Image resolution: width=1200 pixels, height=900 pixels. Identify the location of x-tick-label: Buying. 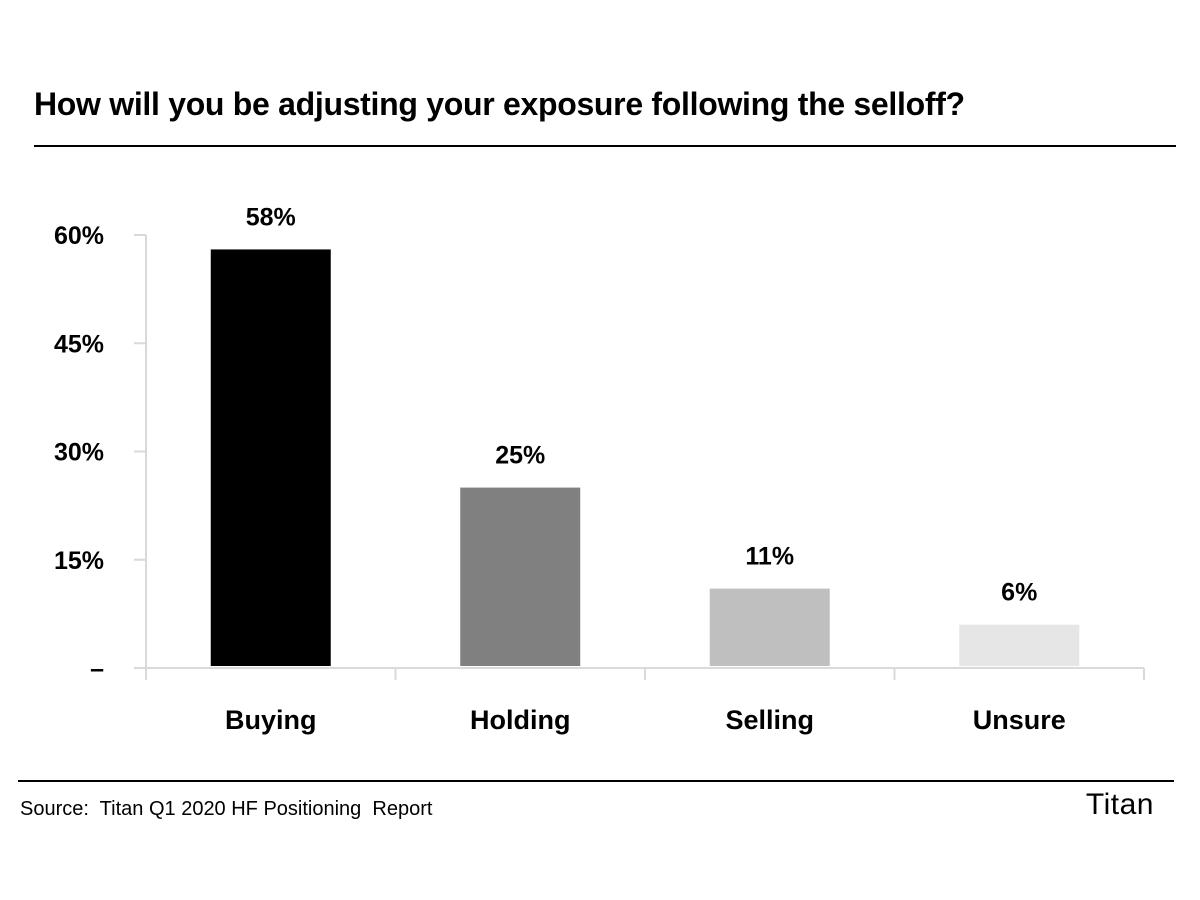
(271, 720).